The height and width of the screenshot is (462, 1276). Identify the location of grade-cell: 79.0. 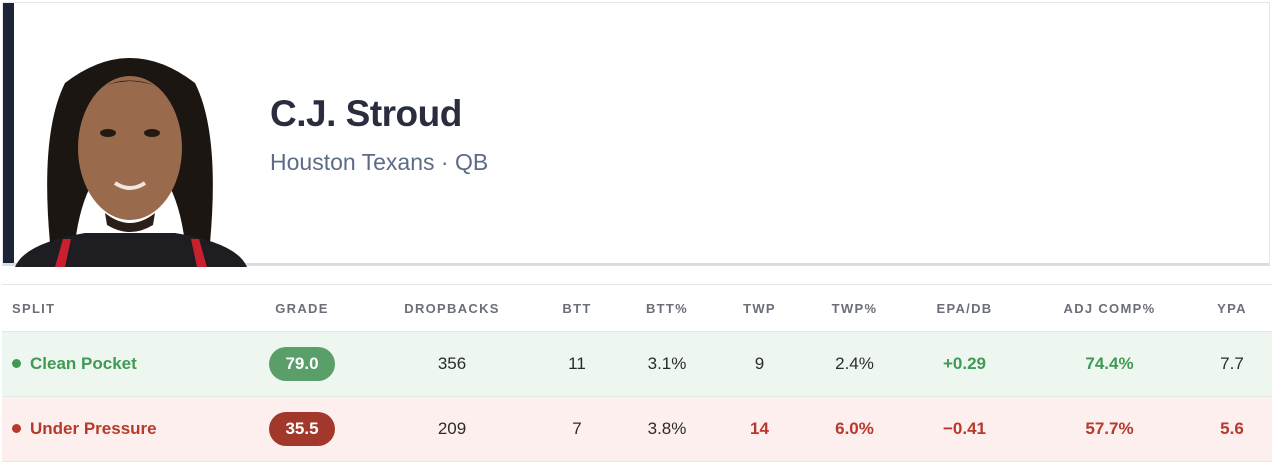
(302, 364).